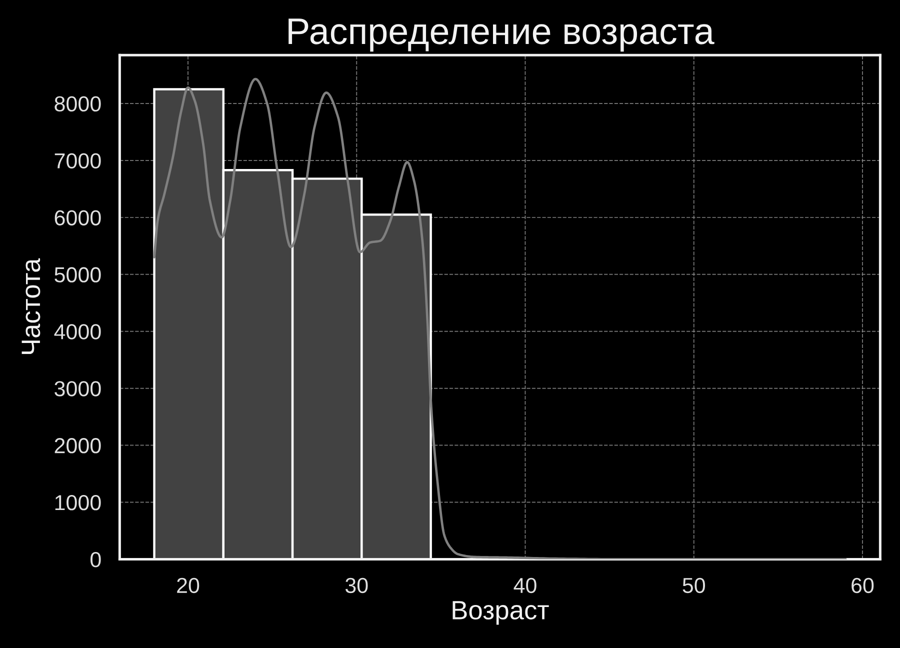  Describe the element at coordinates (95, 560) in the screenshot. I see `y-tick-label: 0` at that location.